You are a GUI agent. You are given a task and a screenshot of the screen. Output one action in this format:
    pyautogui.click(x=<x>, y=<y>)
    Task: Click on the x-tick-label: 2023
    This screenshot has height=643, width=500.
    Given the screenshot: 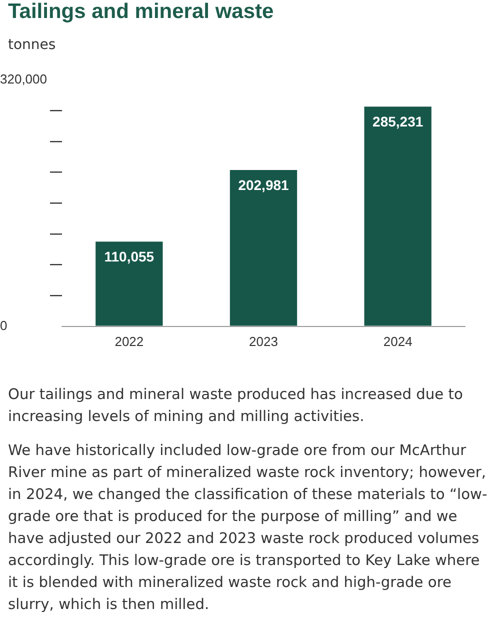 What is the action you would take?
    pyautogui.click(x=263, y=341)
    